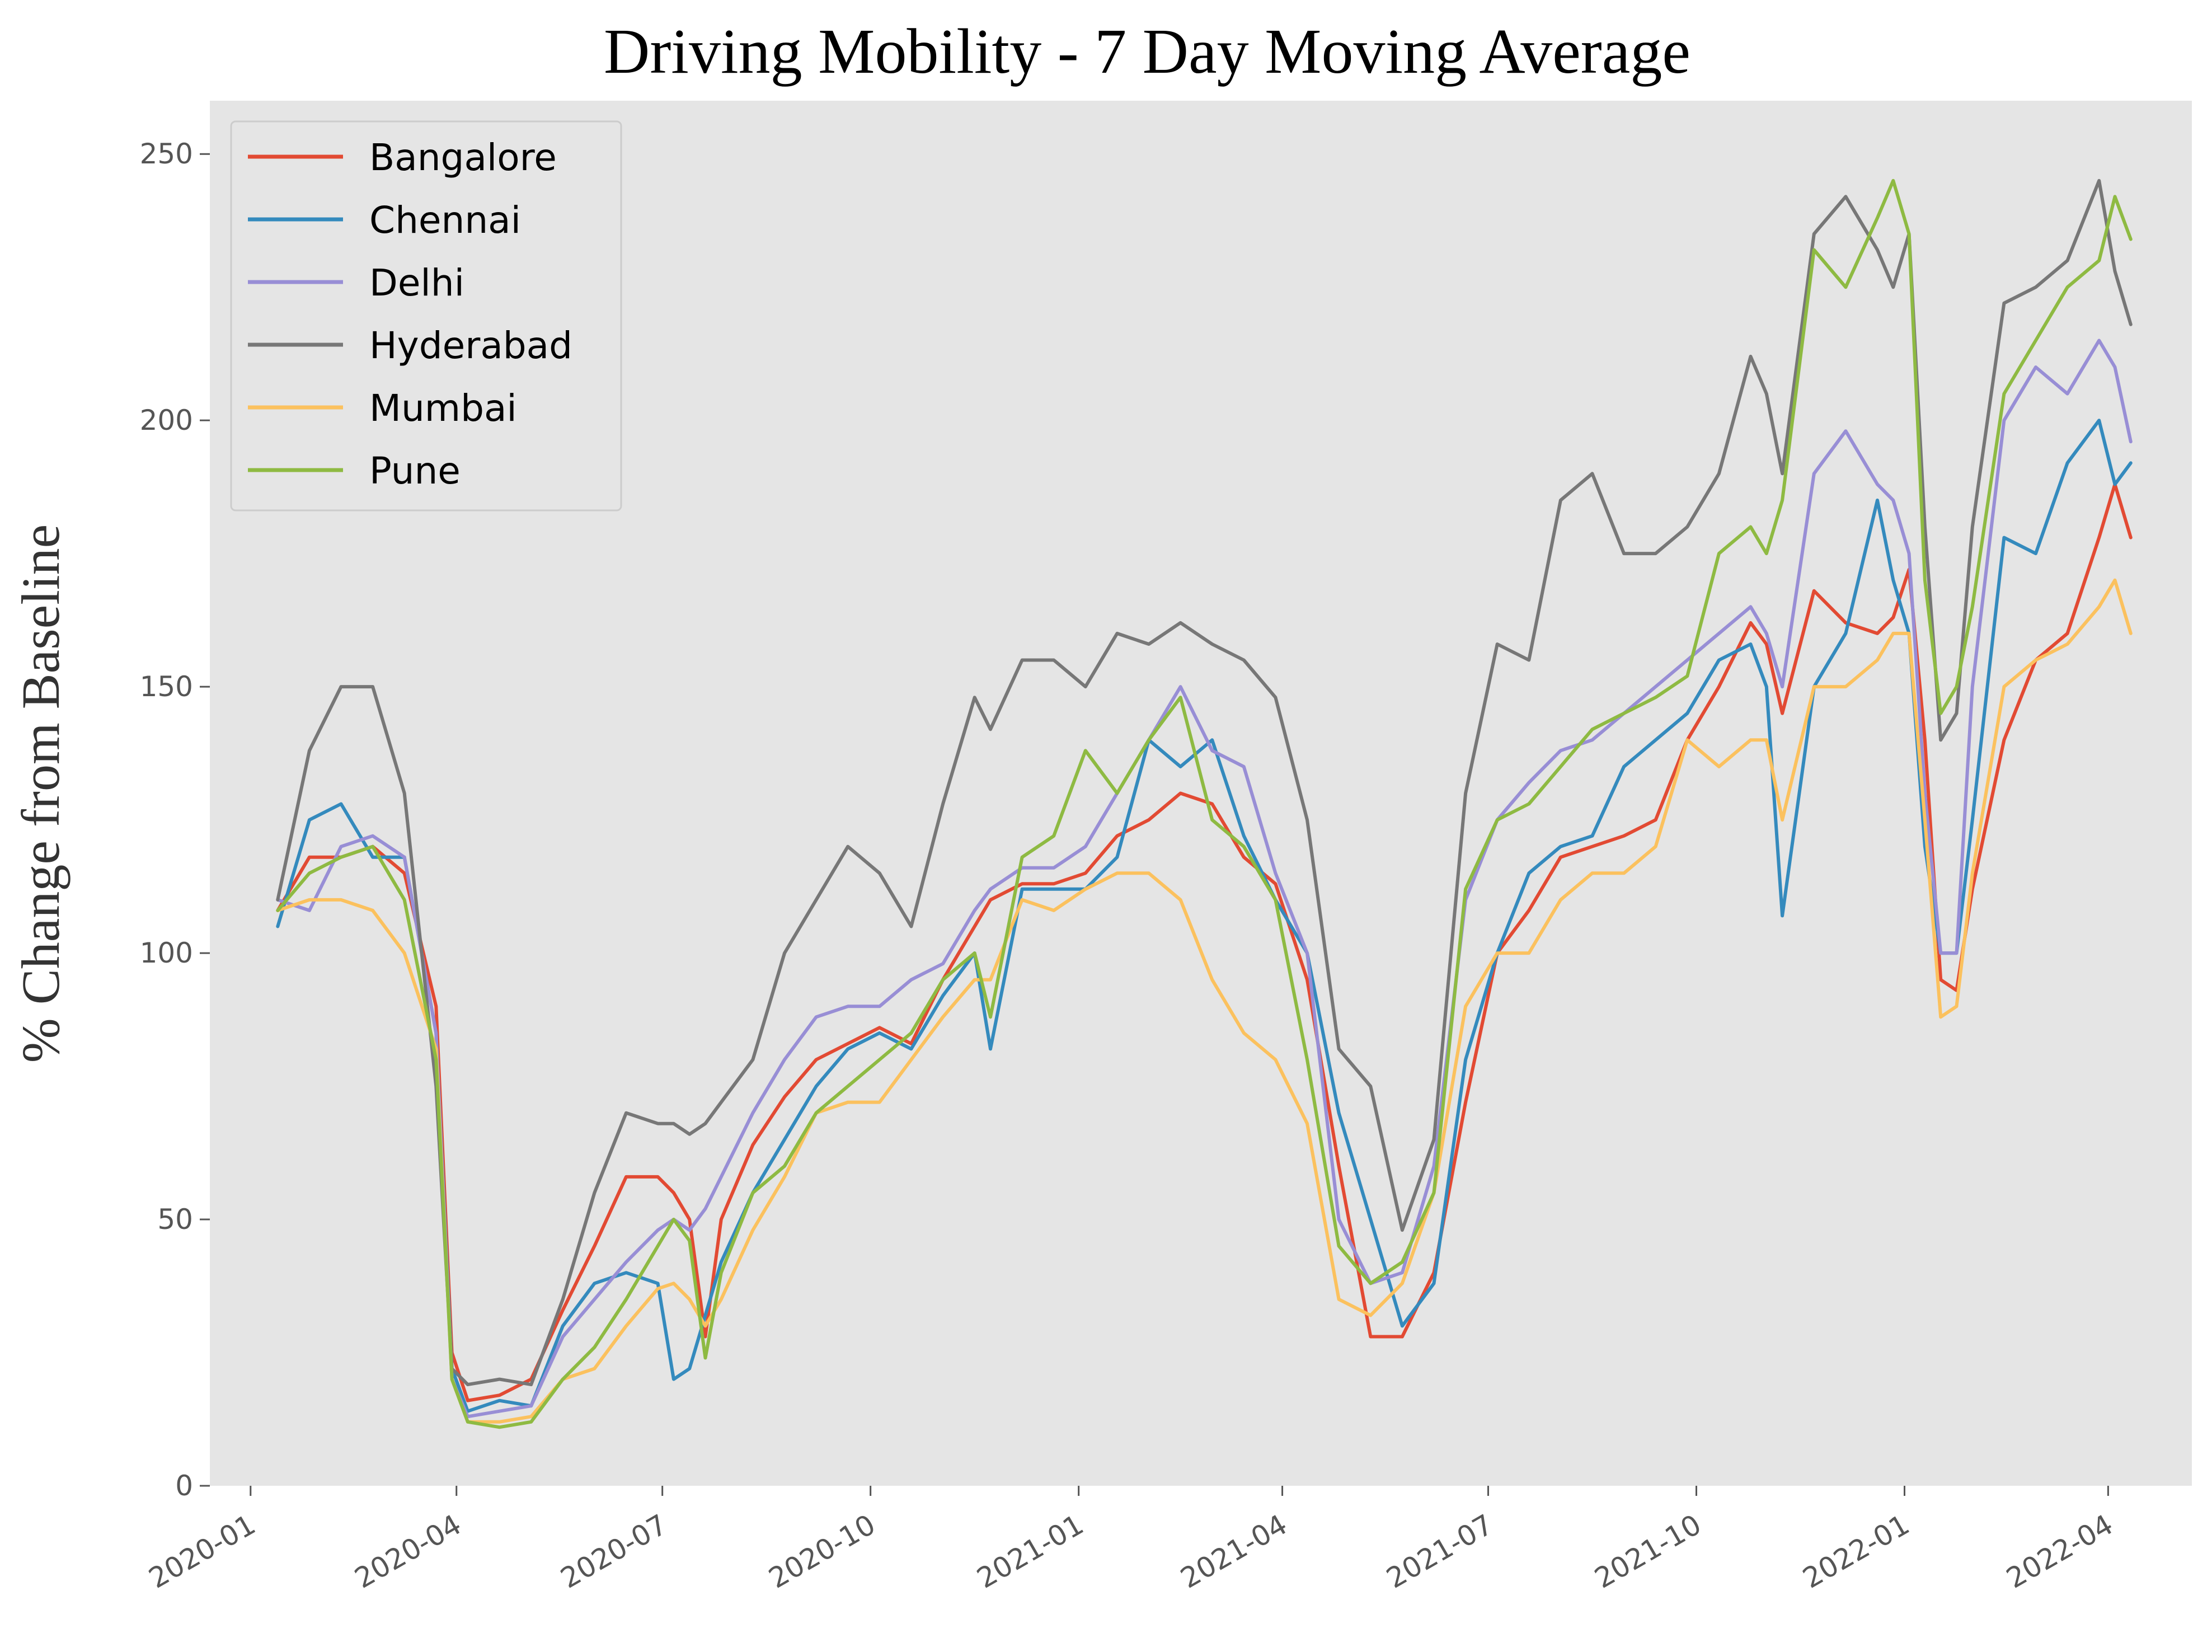 Image resolution: width=2212 pixels, height=1652 pixels. What do you see at coordinates (415, 470) in the screenshot?
I see `legend-label-pune: Pune` at bounding box center [415, 470].